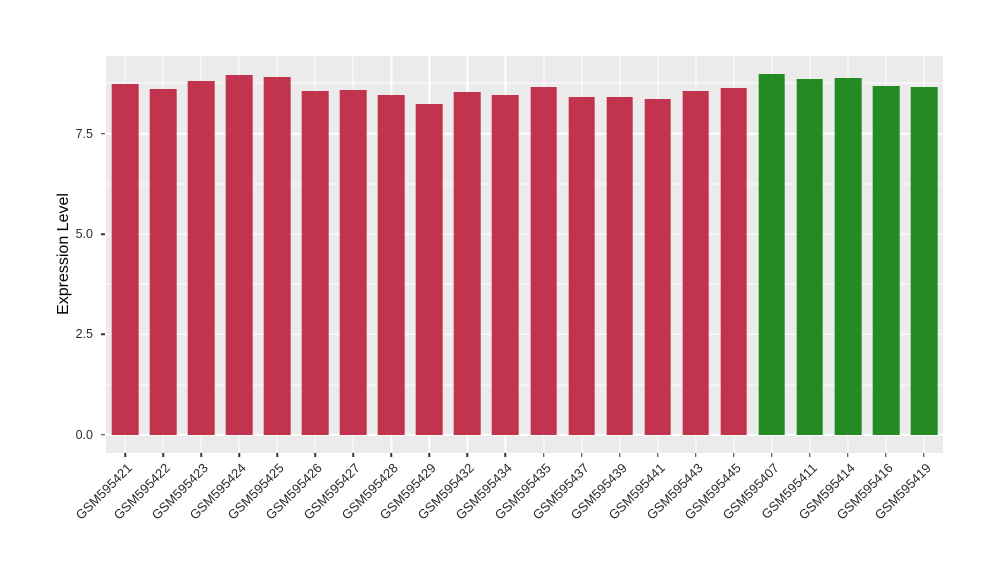 This screenshot has height=580, width=1000. What do you see at coordinates (734, 261) in the screenshot?
I see `bar-GSM595445` at bounding box center [734, 261].